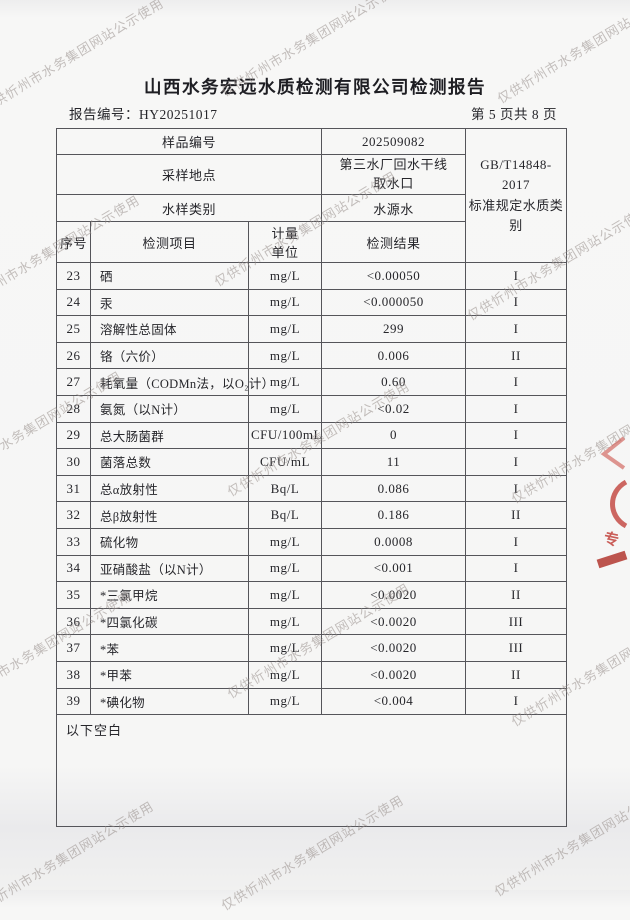  What do you see at coordinates (73, 674) in the screenshot?
I see `cell-no: 38` at bounding box center [73, 674].